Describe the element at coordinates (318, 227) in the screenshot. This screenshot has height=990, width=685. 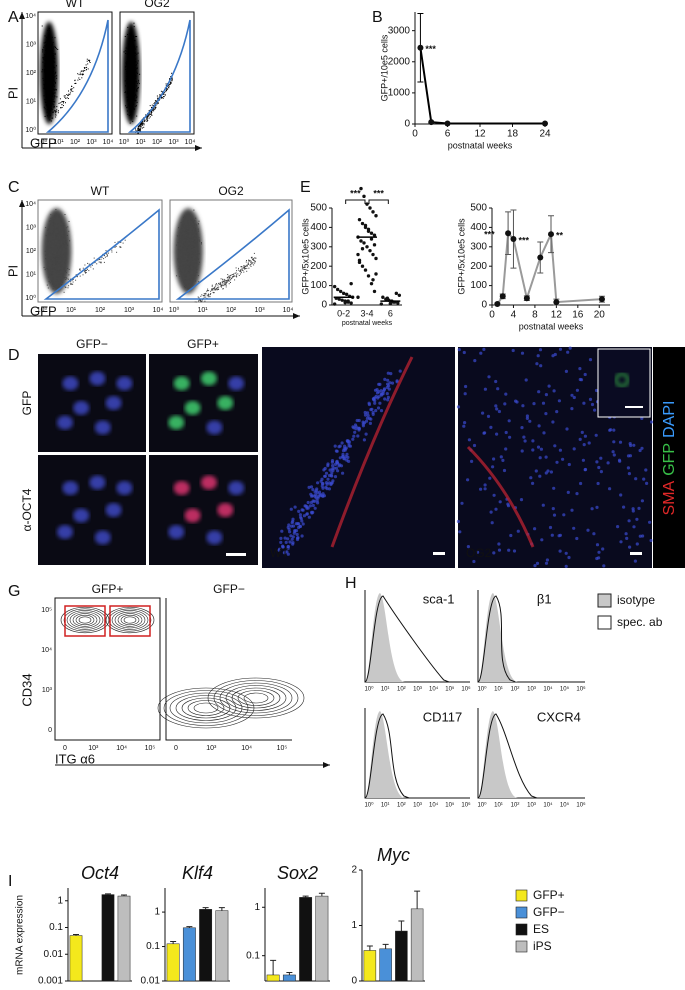
I see `y-tick-label: 400` at that location.